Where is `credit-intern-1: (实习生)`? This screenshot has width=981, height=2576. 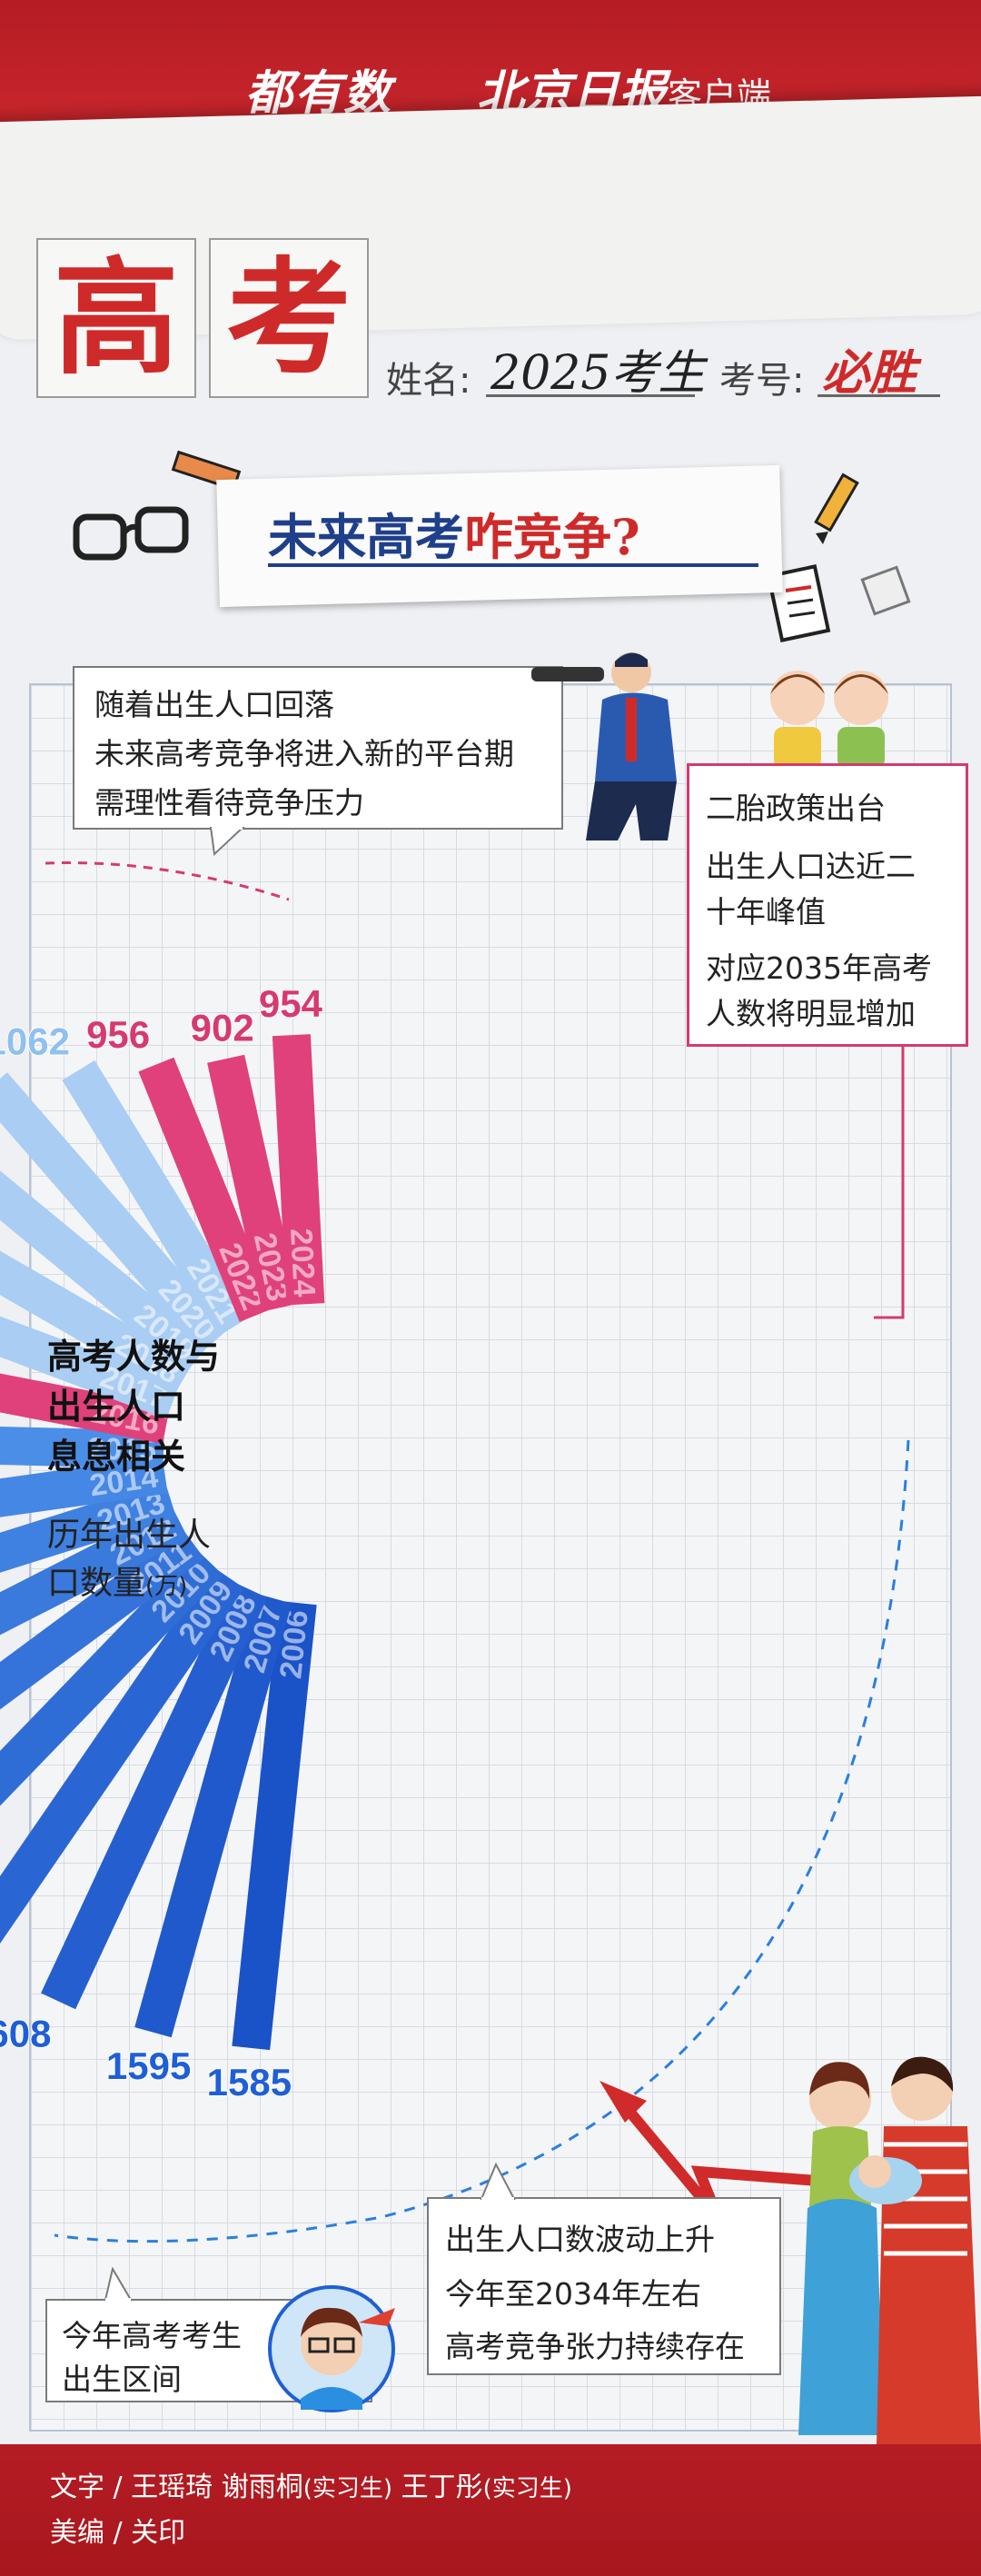 credit-intern-1: (实习生) is located at coordinates (347, 2488).